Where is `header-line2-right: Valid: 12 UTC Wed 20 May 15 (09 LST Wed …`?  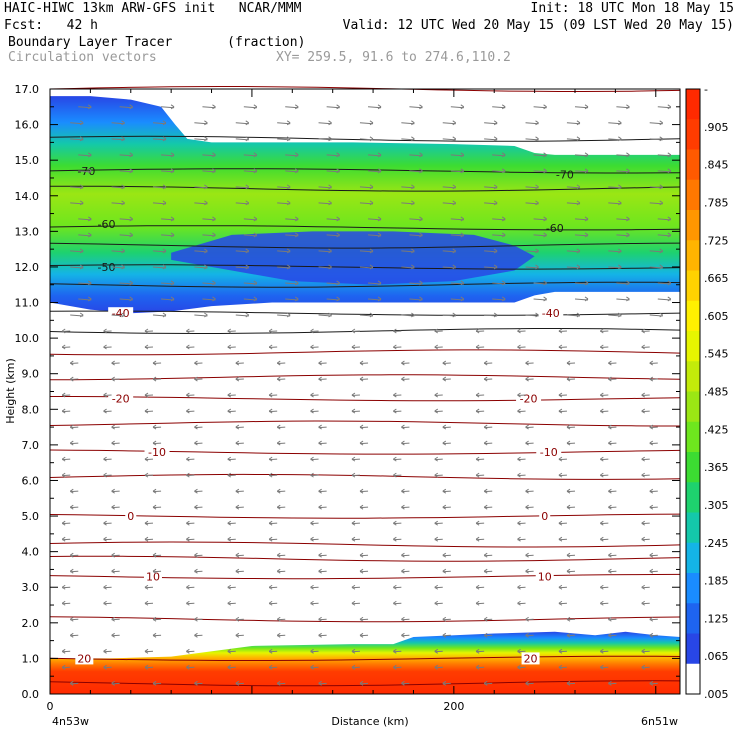
header-line2-right: Valid: 12 UTC Wed 20 May 15 (09 LST Wed … is located at coordinates (538, 25).